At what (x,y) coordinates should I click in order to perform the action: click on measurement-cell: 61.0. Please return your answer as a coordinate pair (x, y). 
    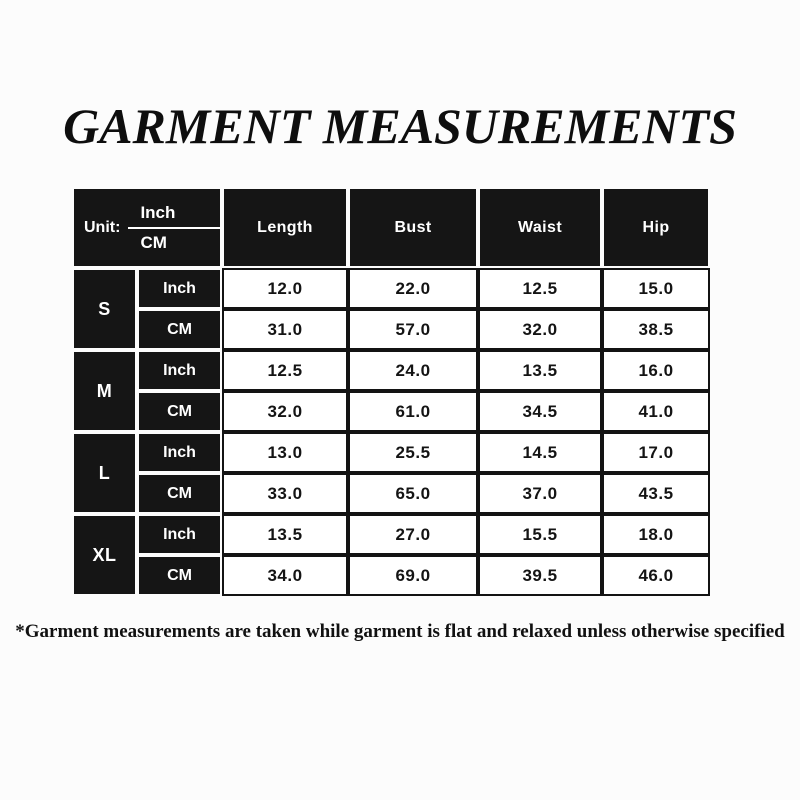
    Looking at the image, I should click on (413, 411).